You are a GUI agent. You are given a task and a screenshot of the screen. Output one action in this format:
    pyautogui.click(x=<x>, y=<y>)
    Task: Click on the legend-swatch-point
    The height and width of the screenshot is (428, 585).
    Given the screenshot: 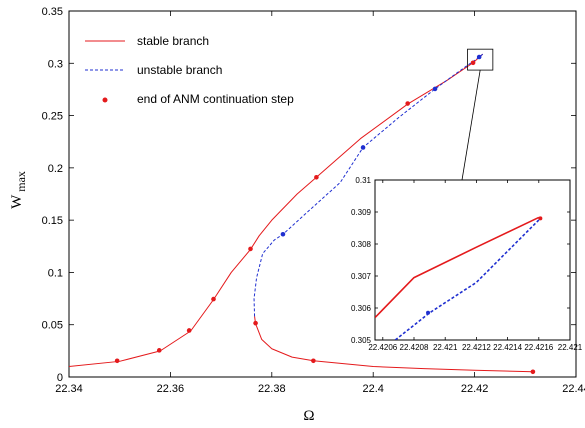 What is the action you would take?
    pyautogui.click(x=105, y=100)
    